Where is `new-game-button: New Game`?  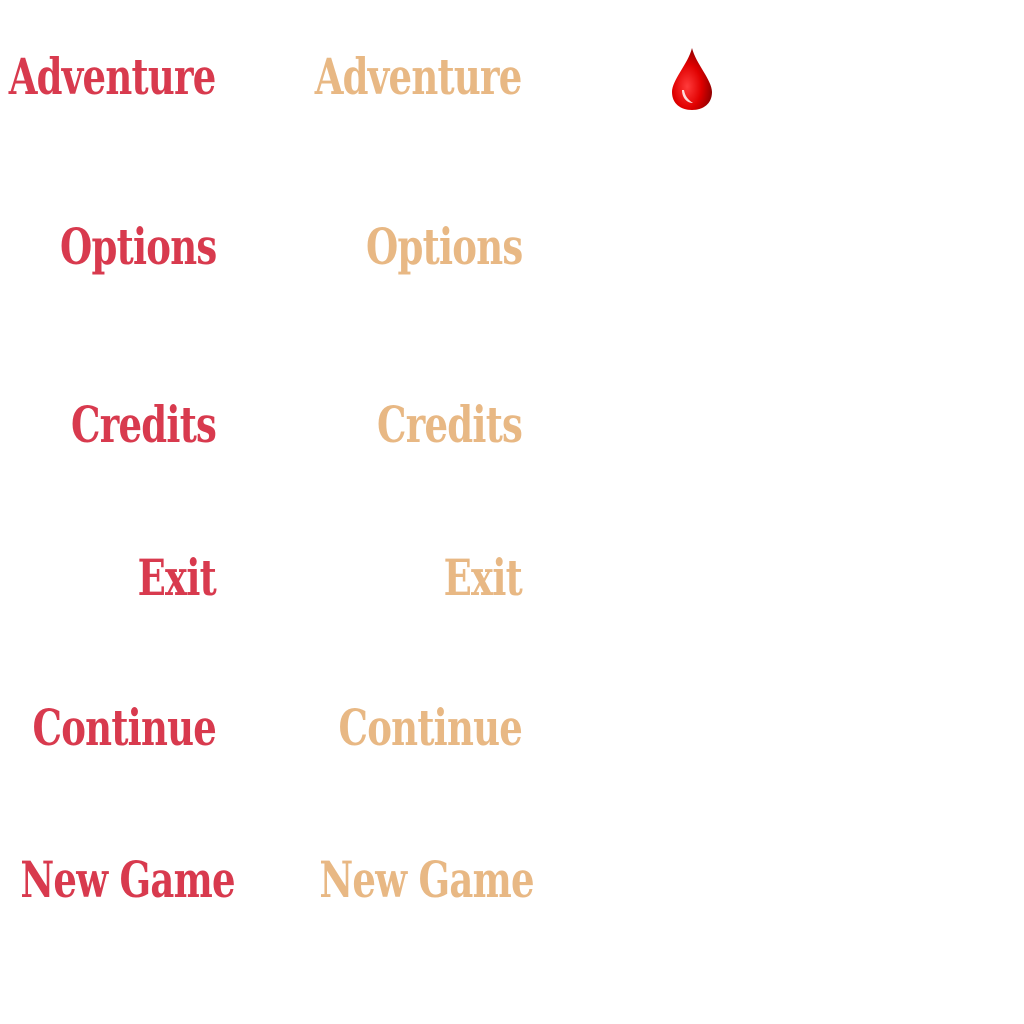 new-game-button: New Game is located at coordinates (128, 879).